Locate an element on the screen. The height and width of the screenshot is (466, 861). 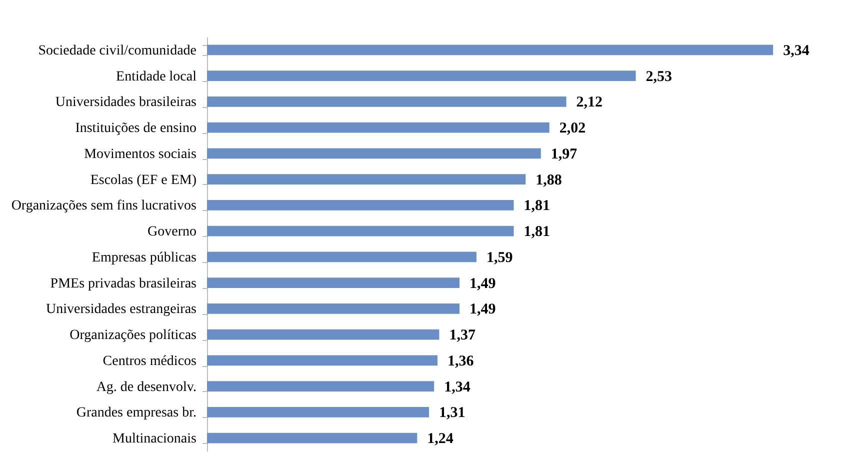
y-tick-label: Governo is located at coordinates (172, 232).